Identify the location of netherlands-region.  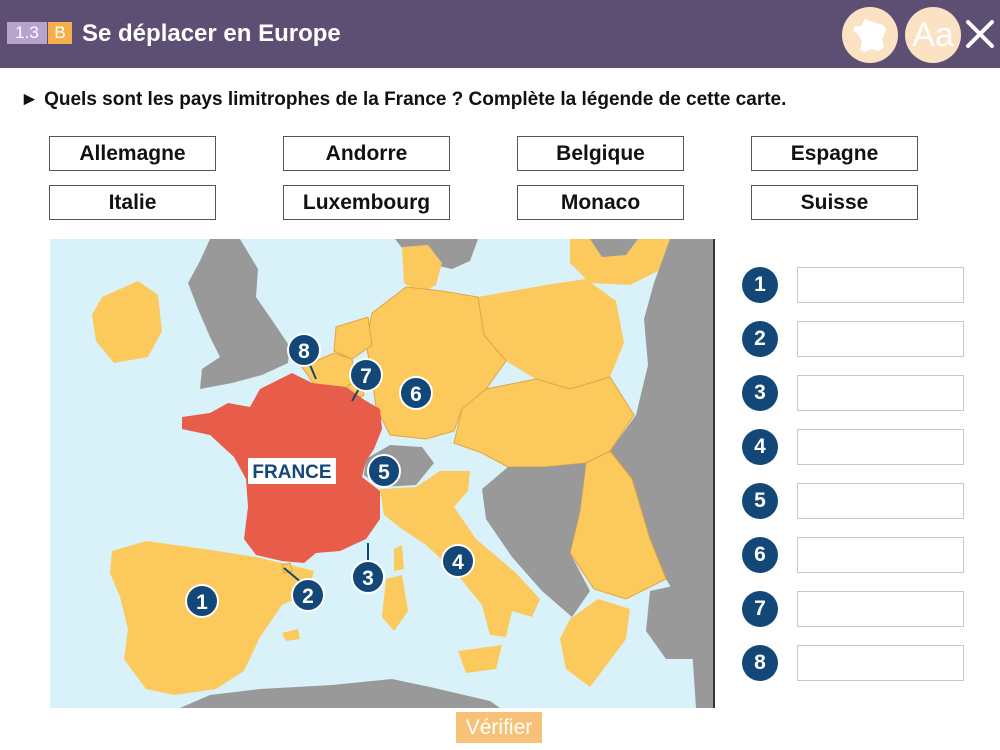
(353, 338).